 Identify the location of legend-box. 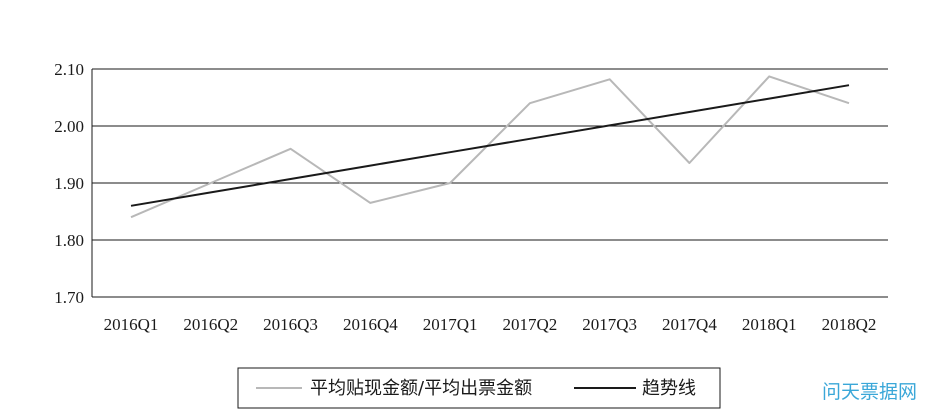
(479, 388).